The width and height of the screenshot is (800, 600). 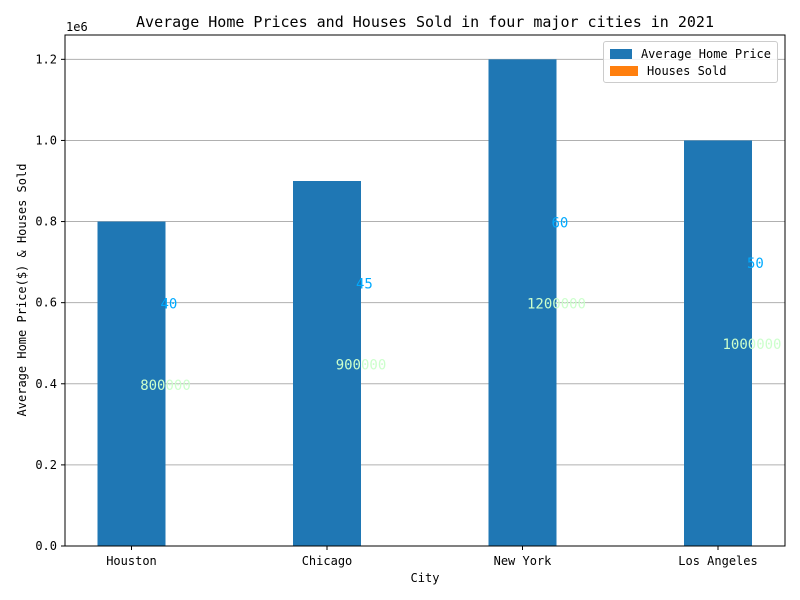 I want to click on y-tick-label: 0.4, so click(x=46, y=384).